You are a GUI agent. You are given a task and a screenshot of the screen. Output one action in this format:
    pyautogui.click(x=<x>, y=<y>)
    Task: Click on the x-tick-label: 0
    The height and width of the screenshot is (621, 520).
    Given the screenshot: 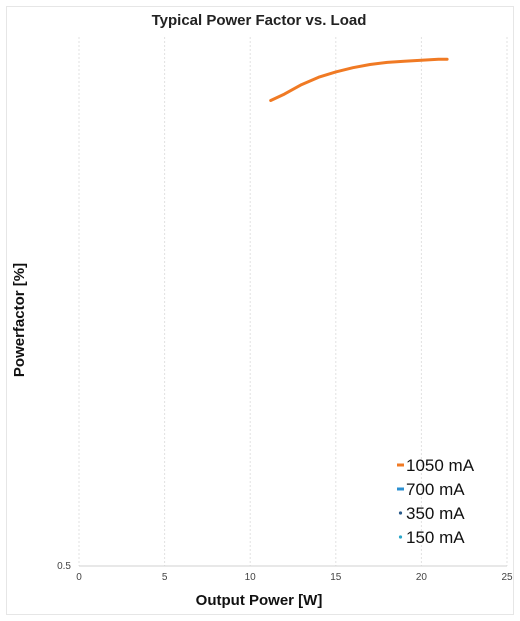 What is the action you would take?
    pyautogui.click(x=79, y=577)
    